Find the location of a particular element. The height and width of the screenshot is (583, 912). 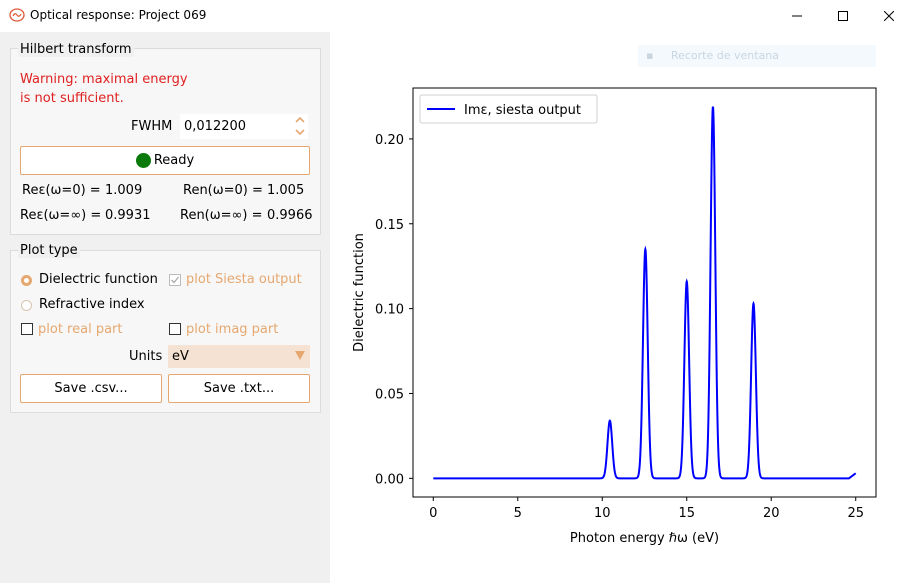

checkmark-icon is located at coordinates (175, 280).